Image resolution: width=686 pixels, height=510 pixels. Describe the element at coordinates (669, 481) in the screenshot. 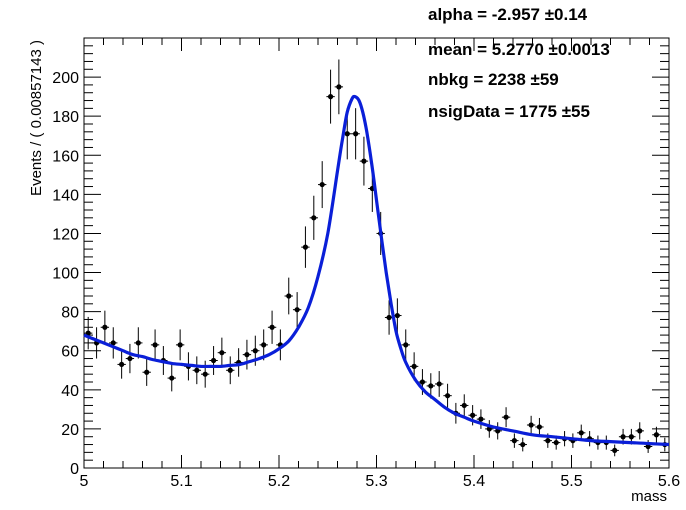

I see `x-tick-label: 5.6` at that location.